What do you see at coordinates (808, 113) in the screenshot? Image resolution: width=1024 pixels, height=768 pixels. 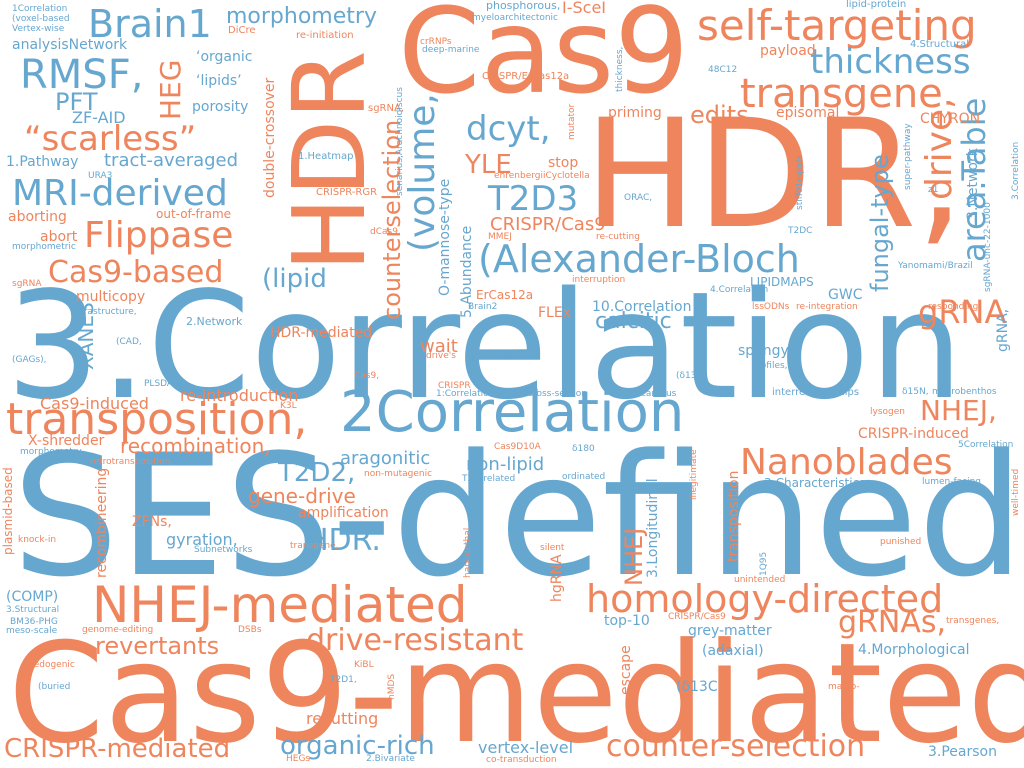 I see `word-episomal: episomal` at bounding box center [808, 113].